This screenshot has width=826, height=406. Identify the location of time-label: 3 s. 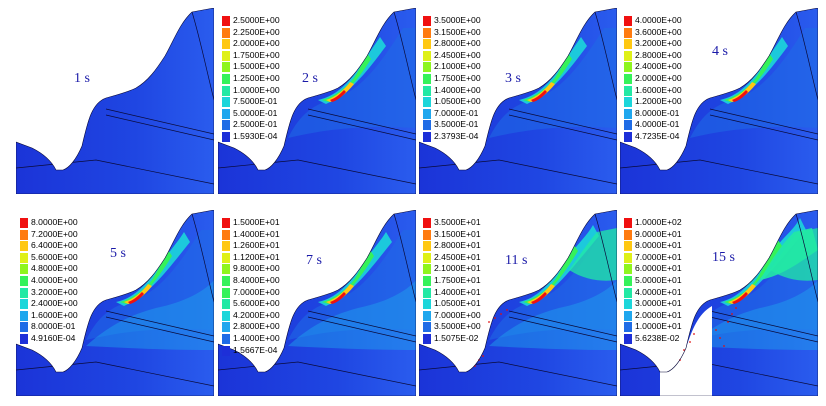
(513, 78).